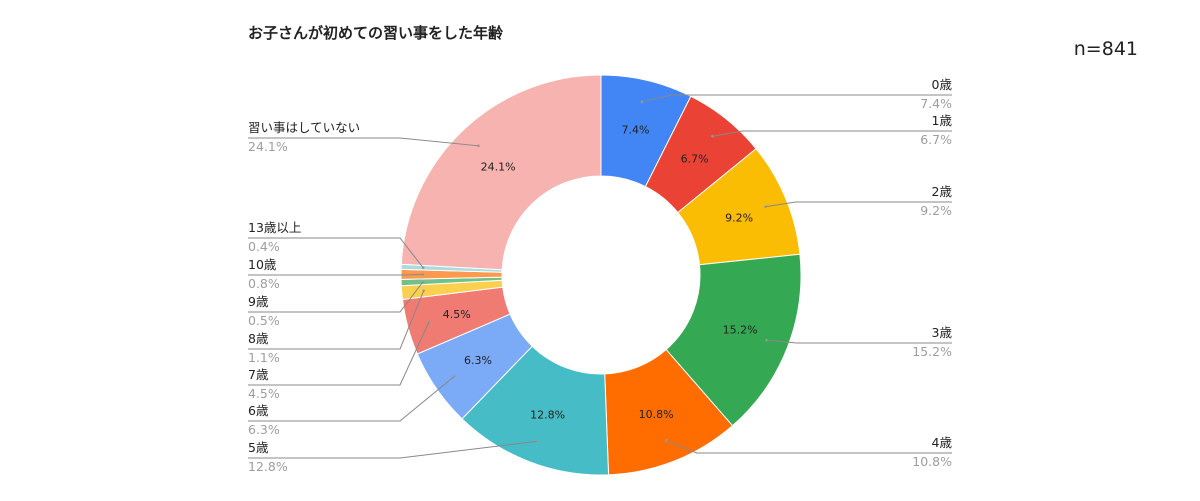 This screenshot has width=1200, height=501. What do you see at coordinates (942, 332) in the screenshot?
I see `category-label: 3歳` at bounding box center [942, 332].